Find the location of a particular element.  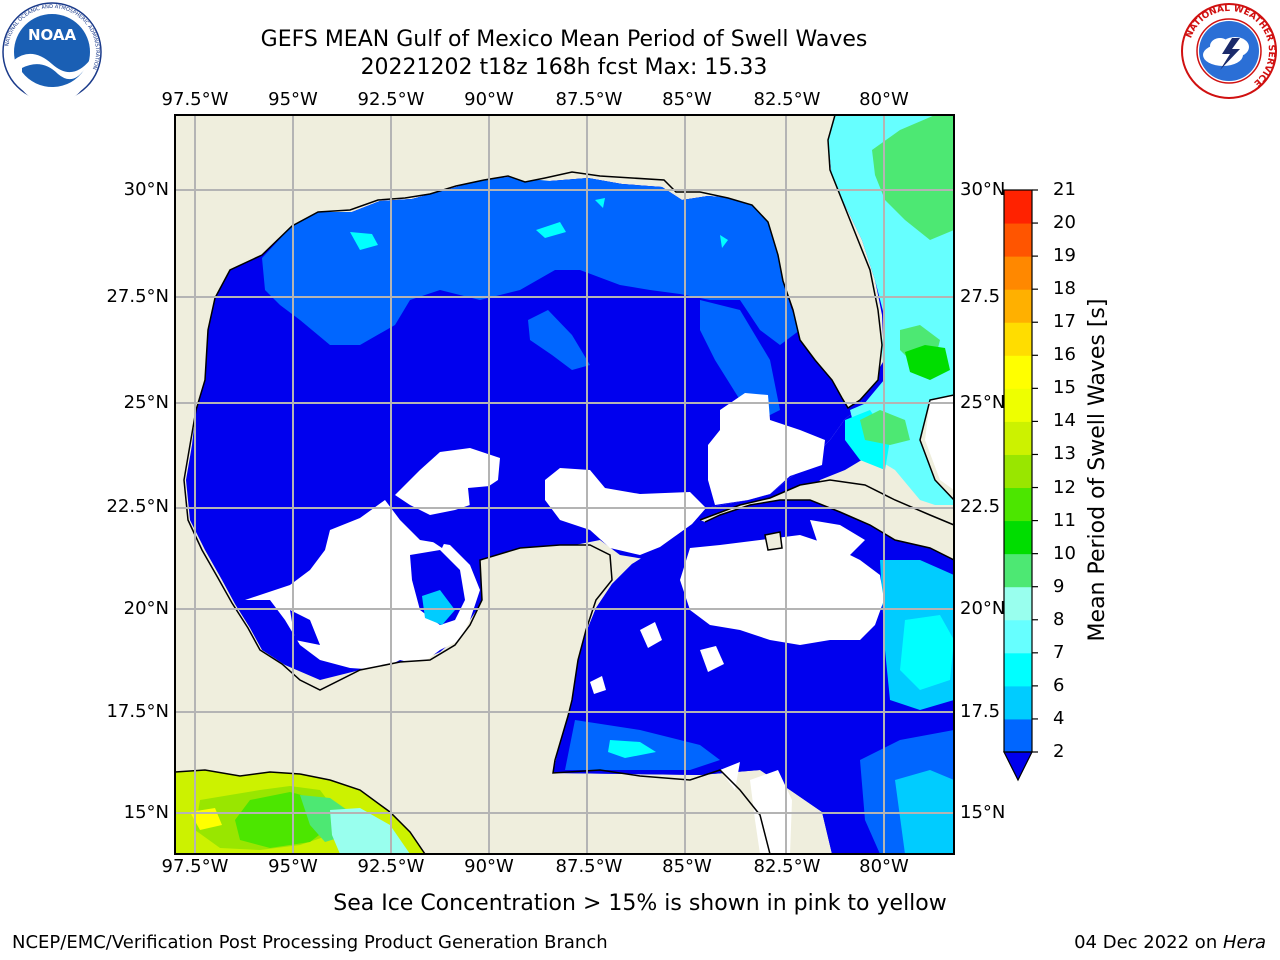

lat-tick-right: 30°N is located at coordinates (983, 189).